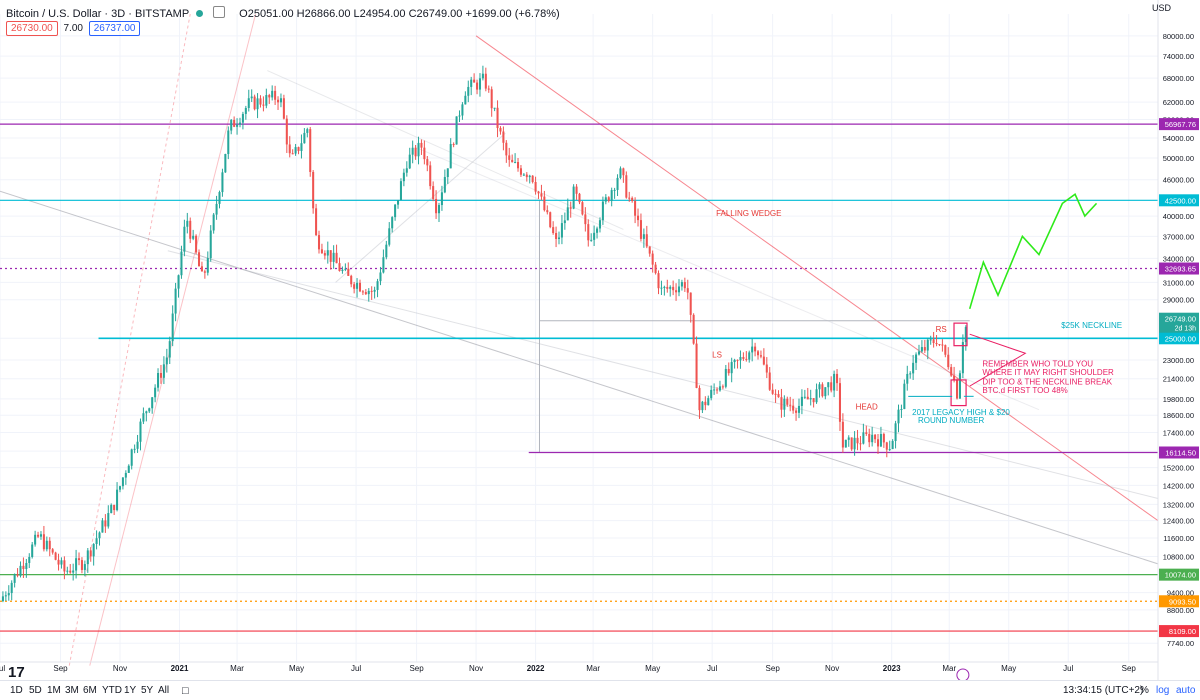 Image resolution: width=1200 pixels, height=700 pixels. Describe the element at coordinates (1186, 690) in the screenshot. I see `auto-toggle: auto` at that location.